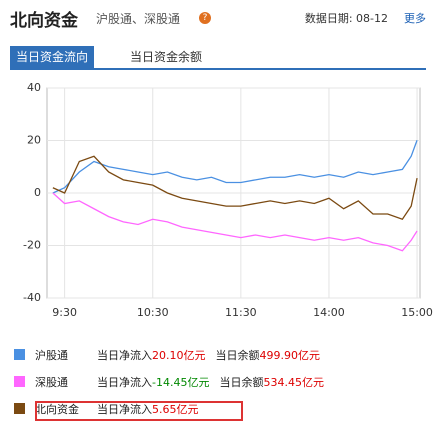  I want to click on highlight-box, so click(139, 411).